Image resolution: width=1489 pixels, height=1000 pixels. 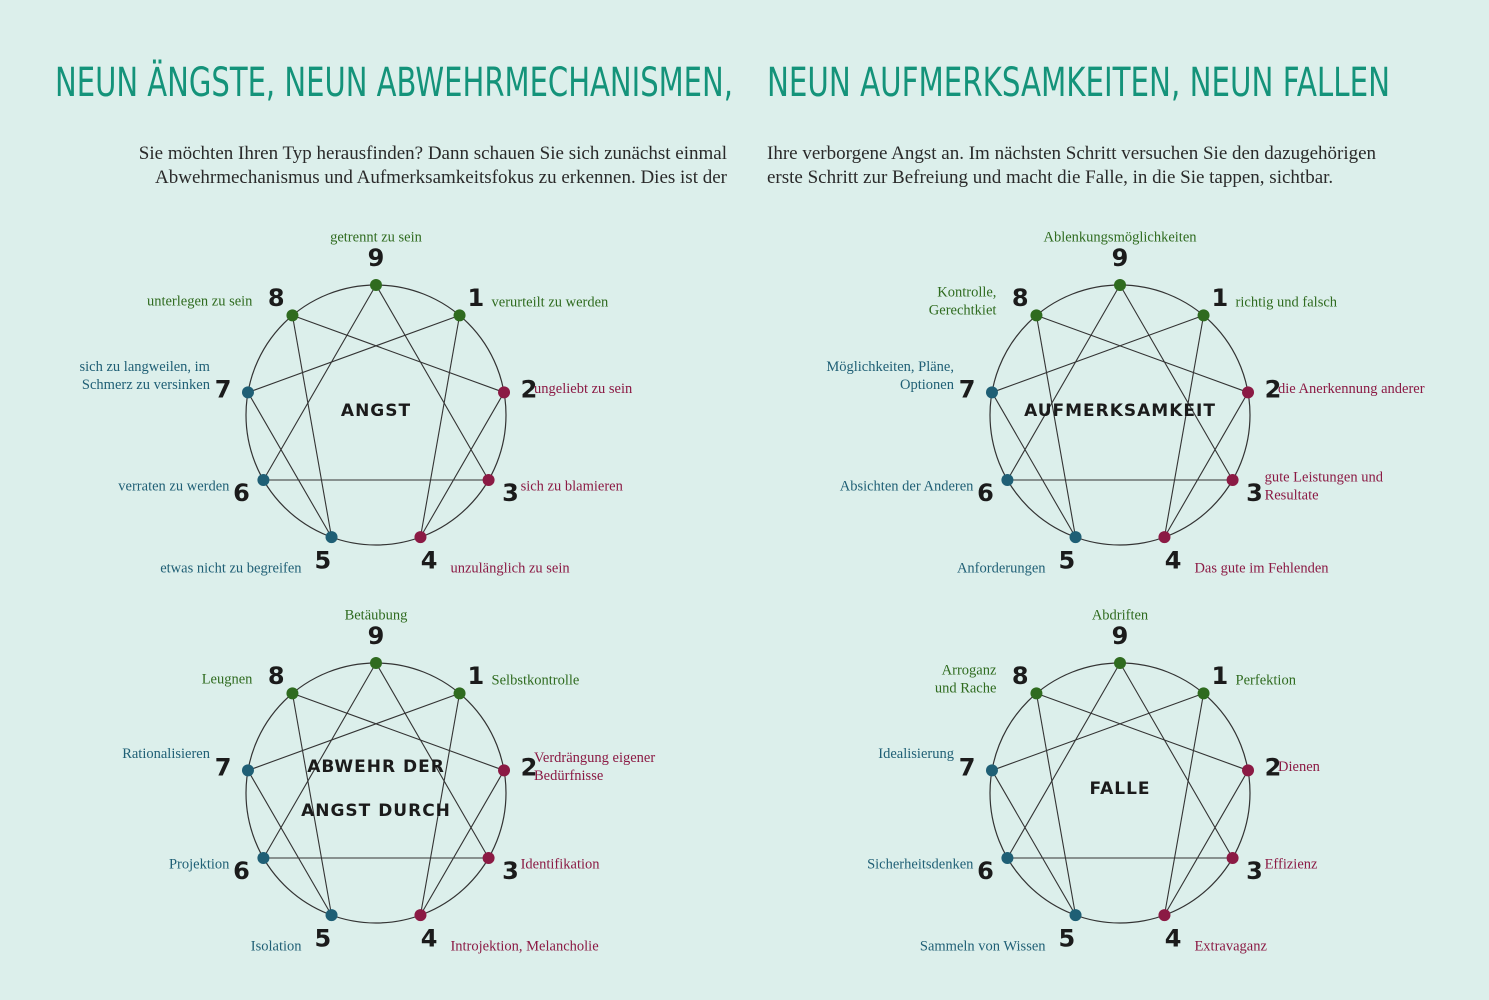 What do you see at coordinates (551, 303) in the screenshot?
I see `point-label: verurteilt zu werden` at bounding box center [551, 303].